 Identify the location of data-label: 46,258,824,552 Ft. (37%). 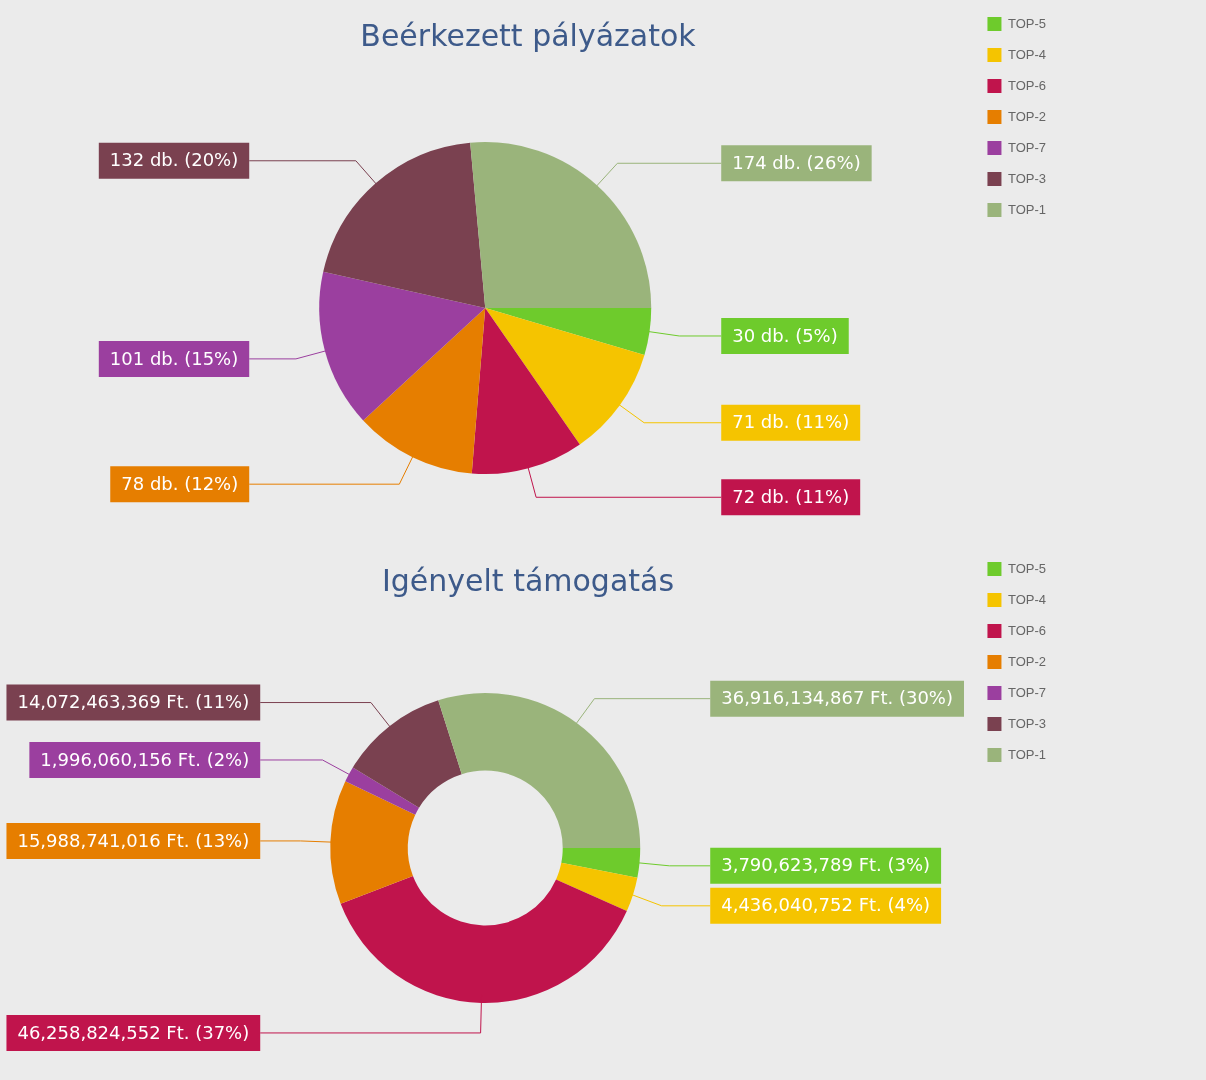
(133, 1032).